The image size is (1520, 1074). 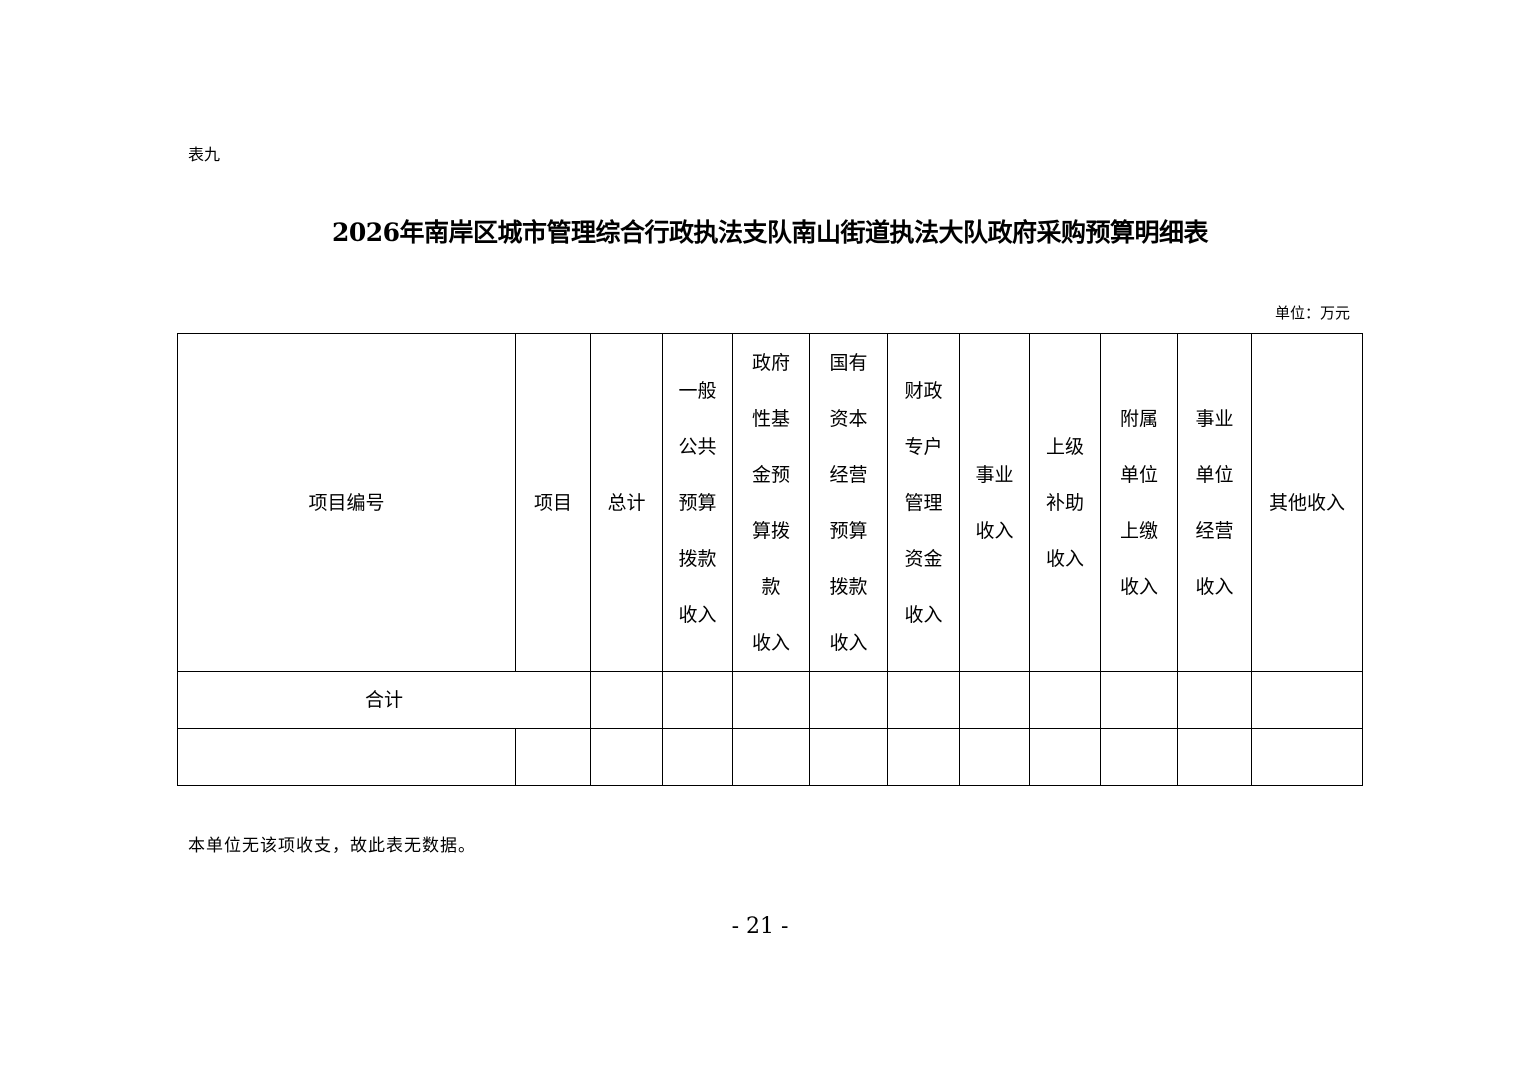 I want to click on header-cell: 附属 单位 上缴 收入, so click(x=1139, y=502).